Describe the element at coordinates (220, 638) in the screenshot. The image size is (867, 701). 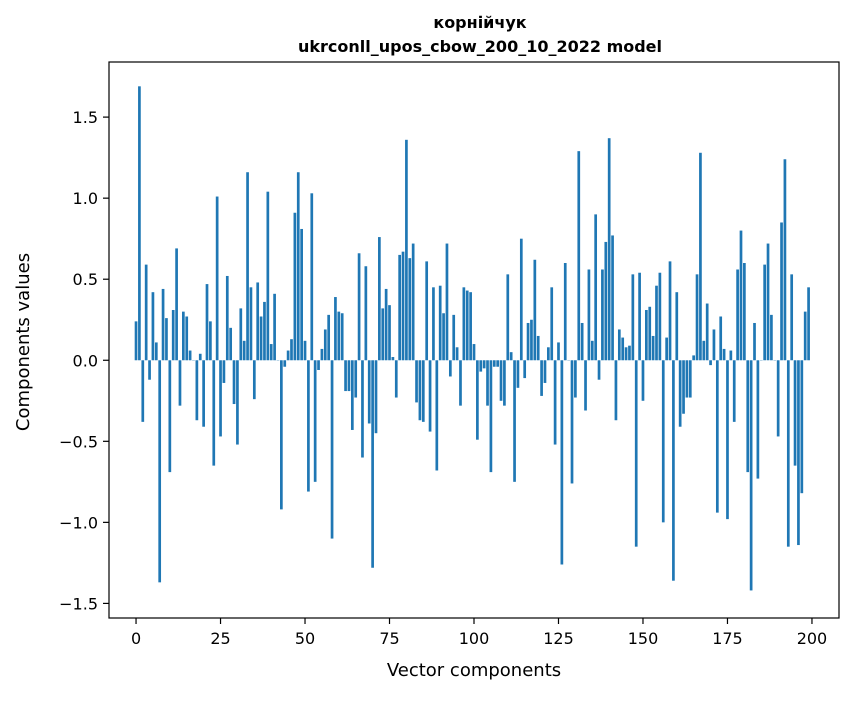
I see `x-tick-label: 25` at that location.